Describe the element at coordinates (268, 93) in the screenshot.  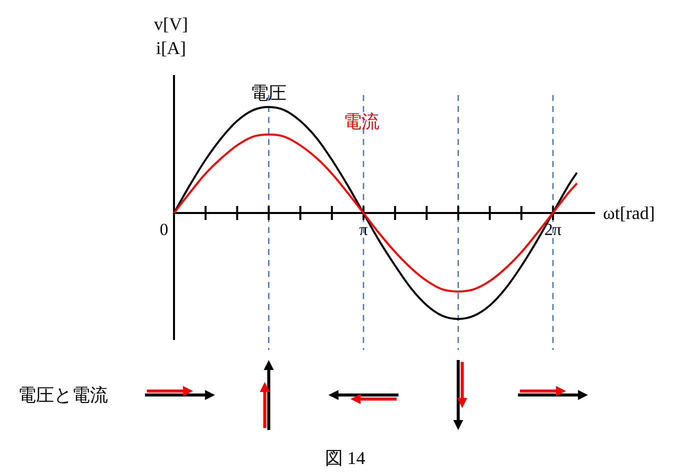
I see `series-label: 電圧` at that location.